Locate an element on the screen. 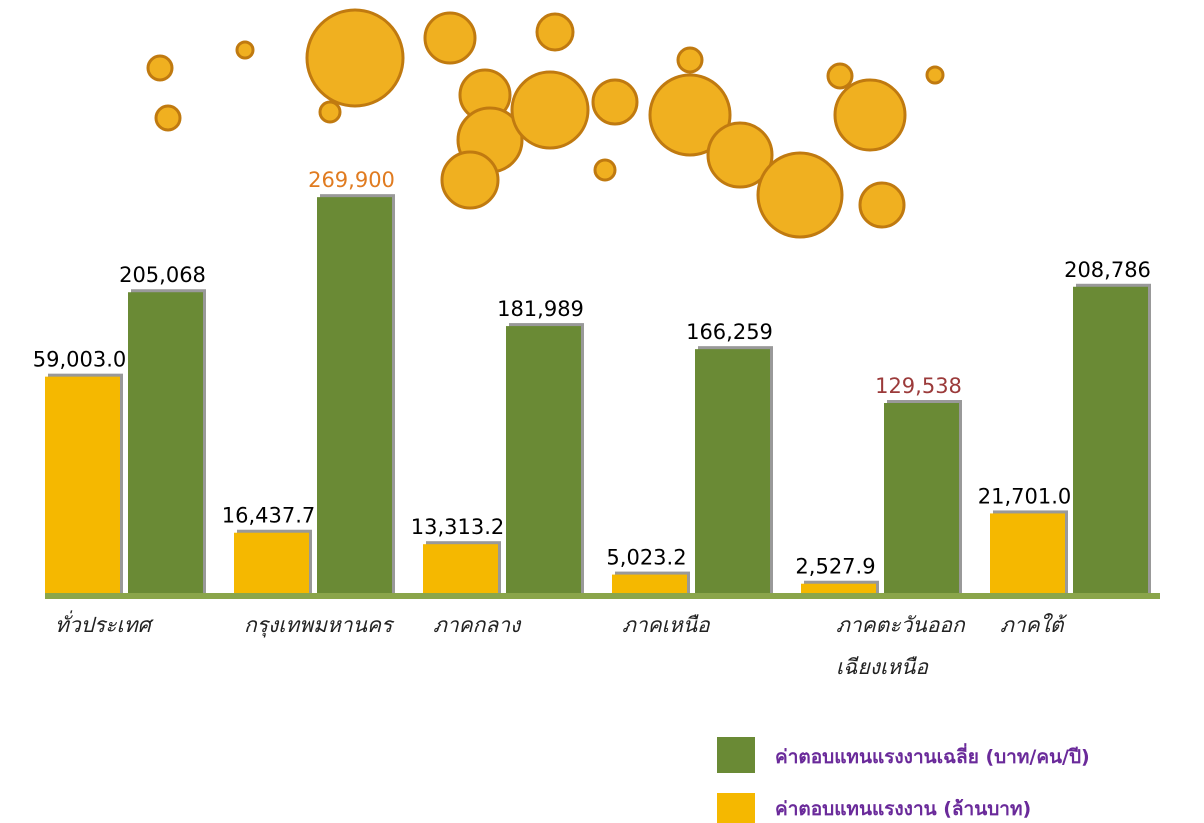  data-label: 5,023.2 is located at coordinates (646, 558).